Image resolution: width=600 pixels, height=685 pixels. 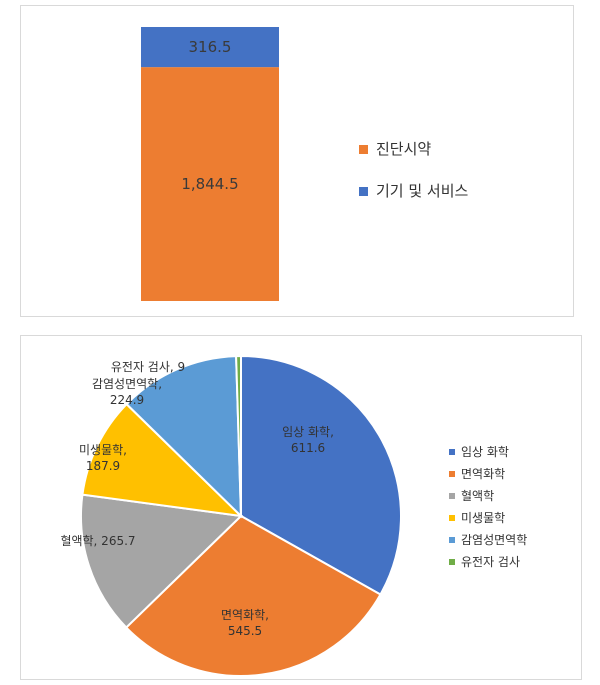 What do you see at coordinates (148, 367) in the screenshot?
I see `pie-data-label: 유전자 검사, 9` at bounding box center [148, 367].